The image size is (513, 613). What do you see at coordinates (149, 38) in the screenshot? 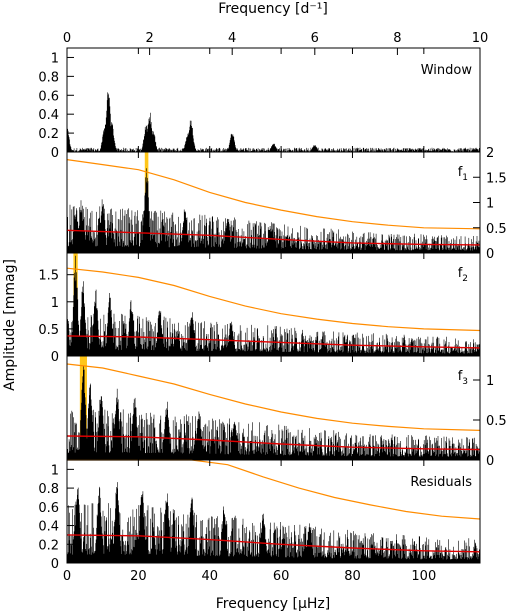
I see `x-tick-label-top: 2` at bounding box center [149, 38].